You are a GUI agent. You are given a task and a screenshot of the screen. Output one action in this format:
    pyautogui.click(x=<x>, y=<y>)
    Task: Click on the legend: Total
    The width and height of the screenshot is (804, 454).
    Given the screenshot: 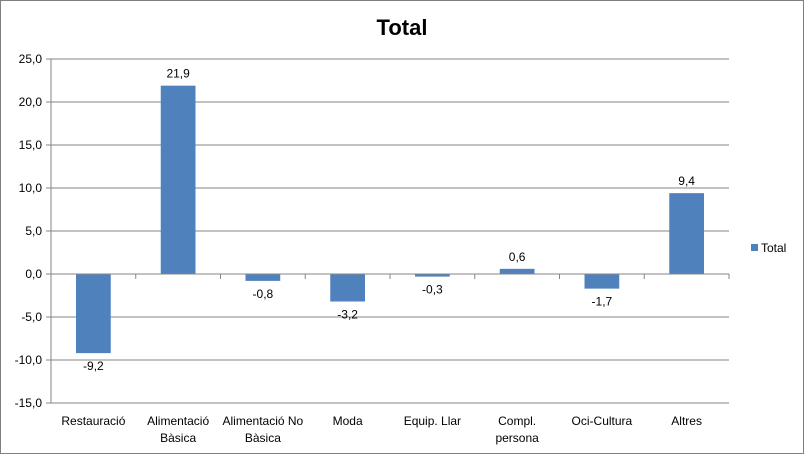 What is the action you would take?
    pyautogui.click(x=768, y=248)
    